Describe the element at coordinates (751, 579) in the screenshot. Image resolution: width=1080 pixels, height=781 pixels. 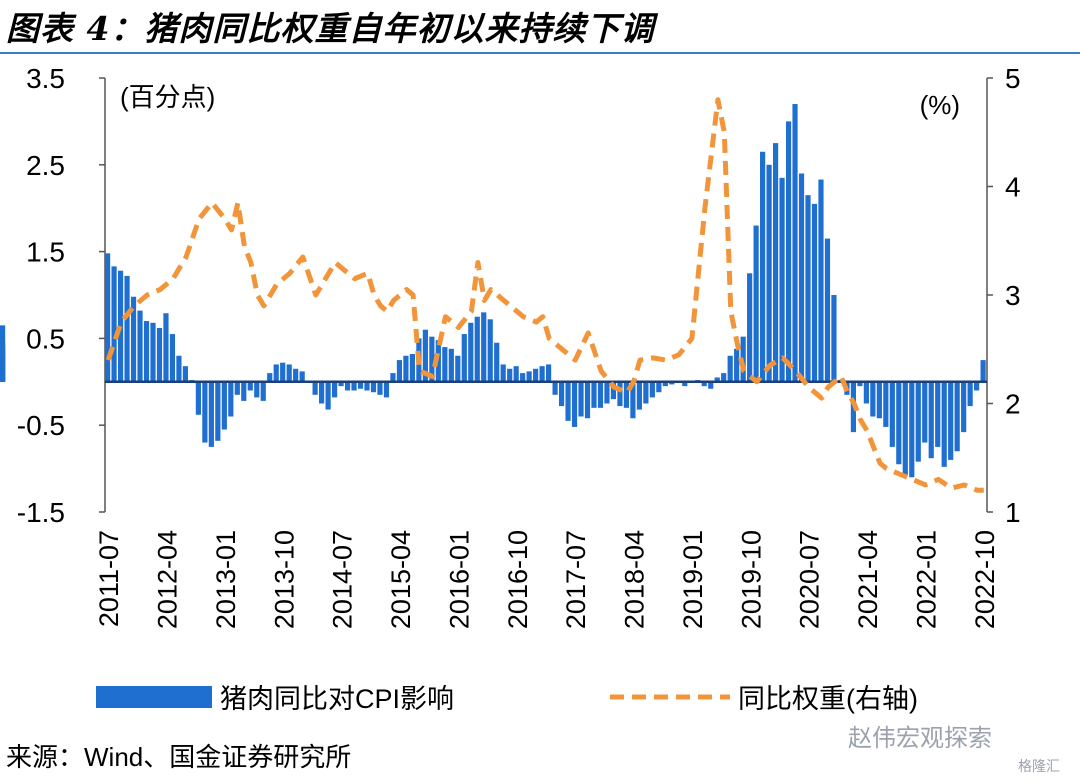
I see `x-tick-label: 2019-10` at that location.